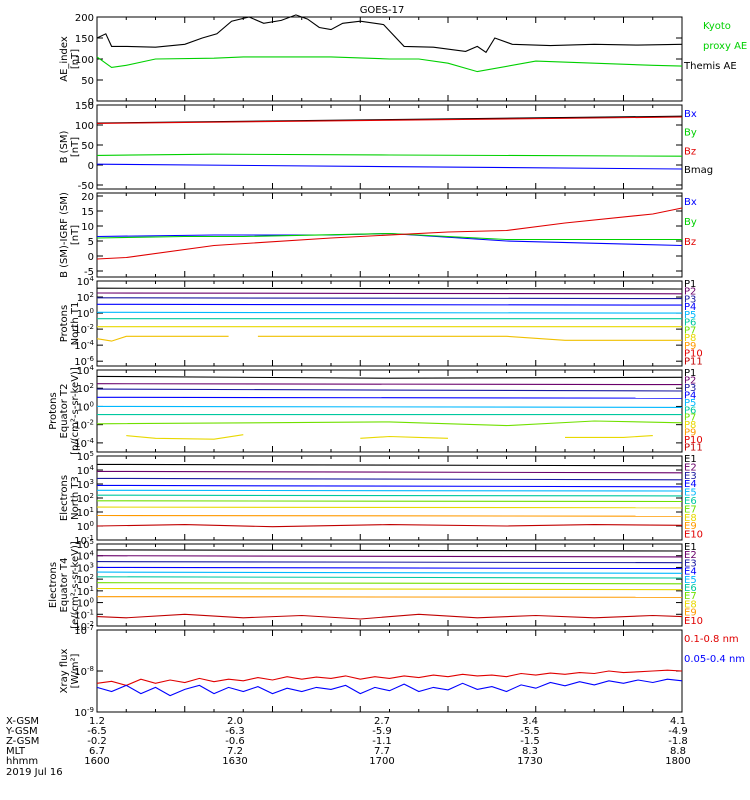 This screenshot has width=750, height=800. I want to click on legend-entry: E9, so click(690, 613).